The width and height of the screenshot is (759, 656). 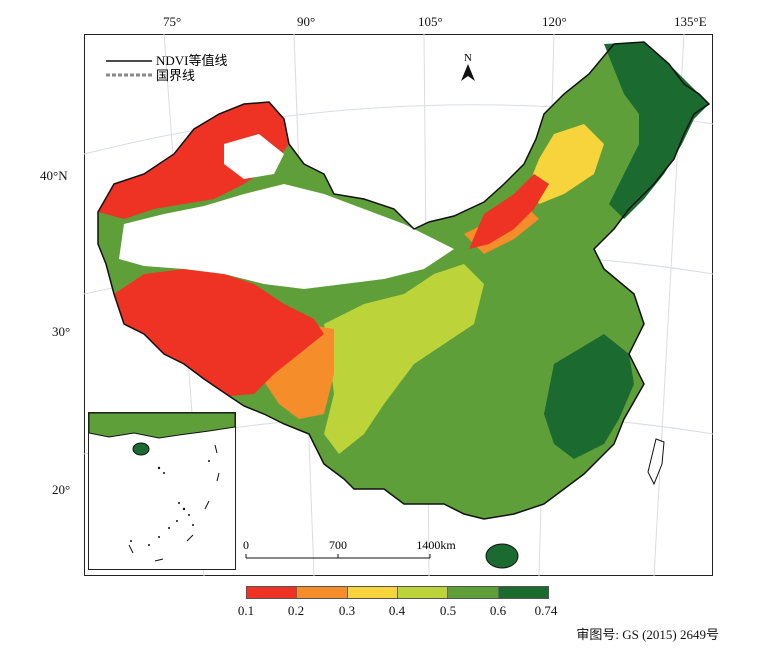 What do you see at coordinates (554, 21) in the screenshot?
I see `lon-label-120: 120°` at bounding box center [554, 21].